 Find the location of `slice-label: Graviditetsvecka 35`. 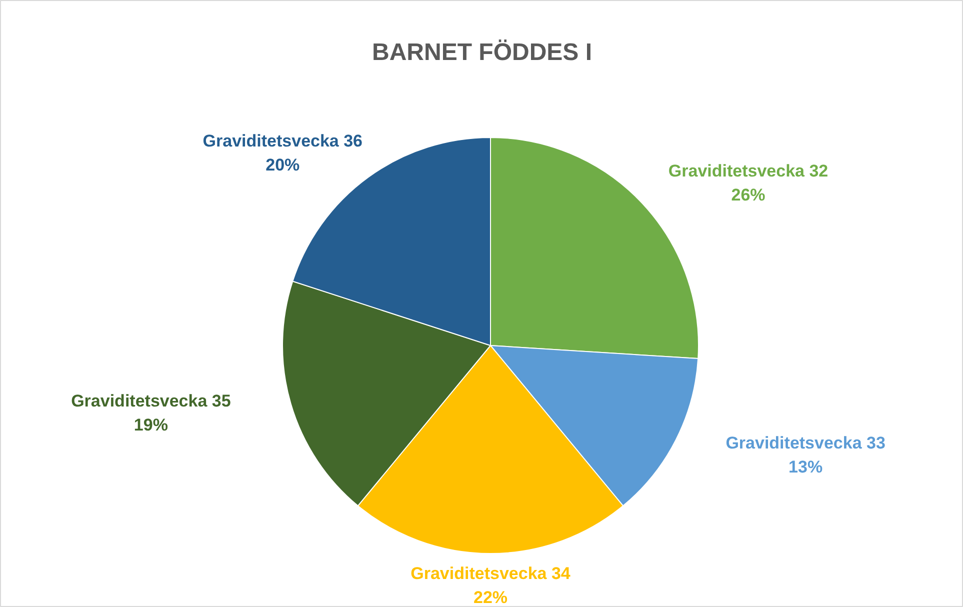

slice-label: Graviditetsvecka 35 is located at coordinates (151, 401).